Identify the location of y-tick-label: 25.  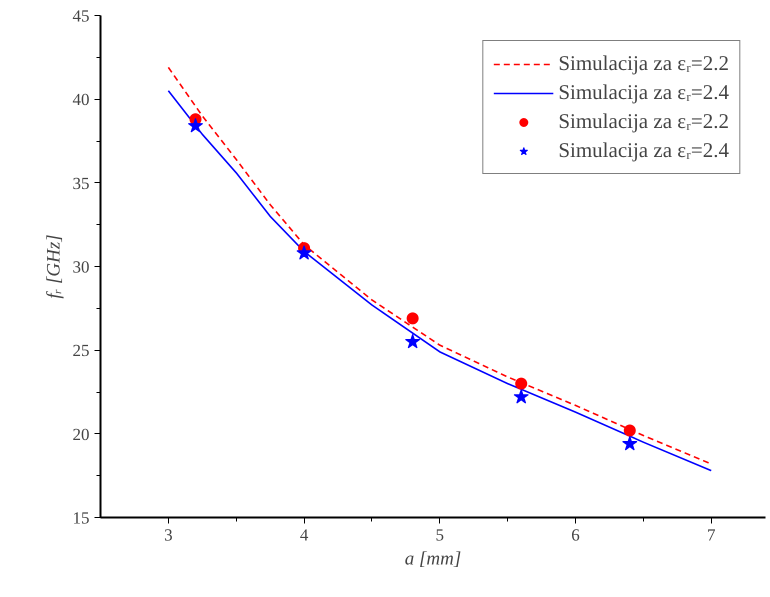
(81, 350).